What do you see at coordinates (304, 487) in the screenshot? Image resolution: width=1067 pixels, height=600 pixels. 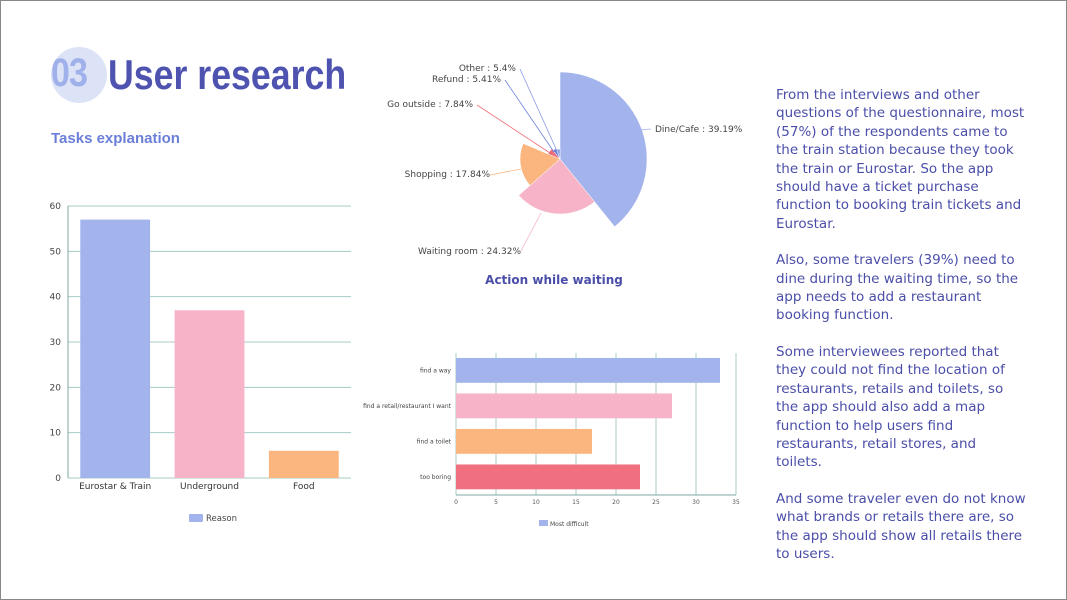 I see `x-tick-label: Food` at bounding box center [304, 487].